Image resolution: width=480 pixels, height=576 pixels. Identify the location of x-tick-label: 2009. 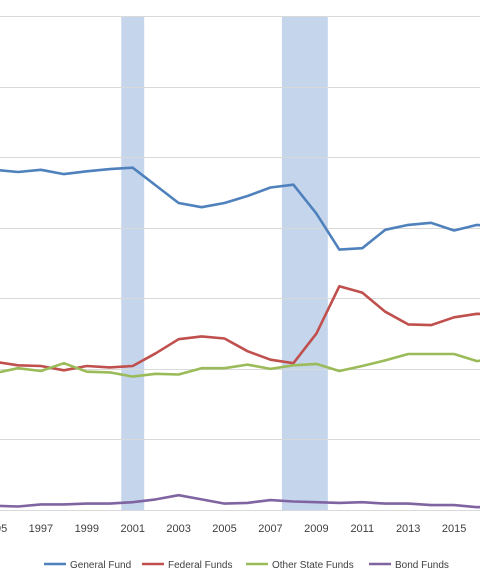
(316, 529).